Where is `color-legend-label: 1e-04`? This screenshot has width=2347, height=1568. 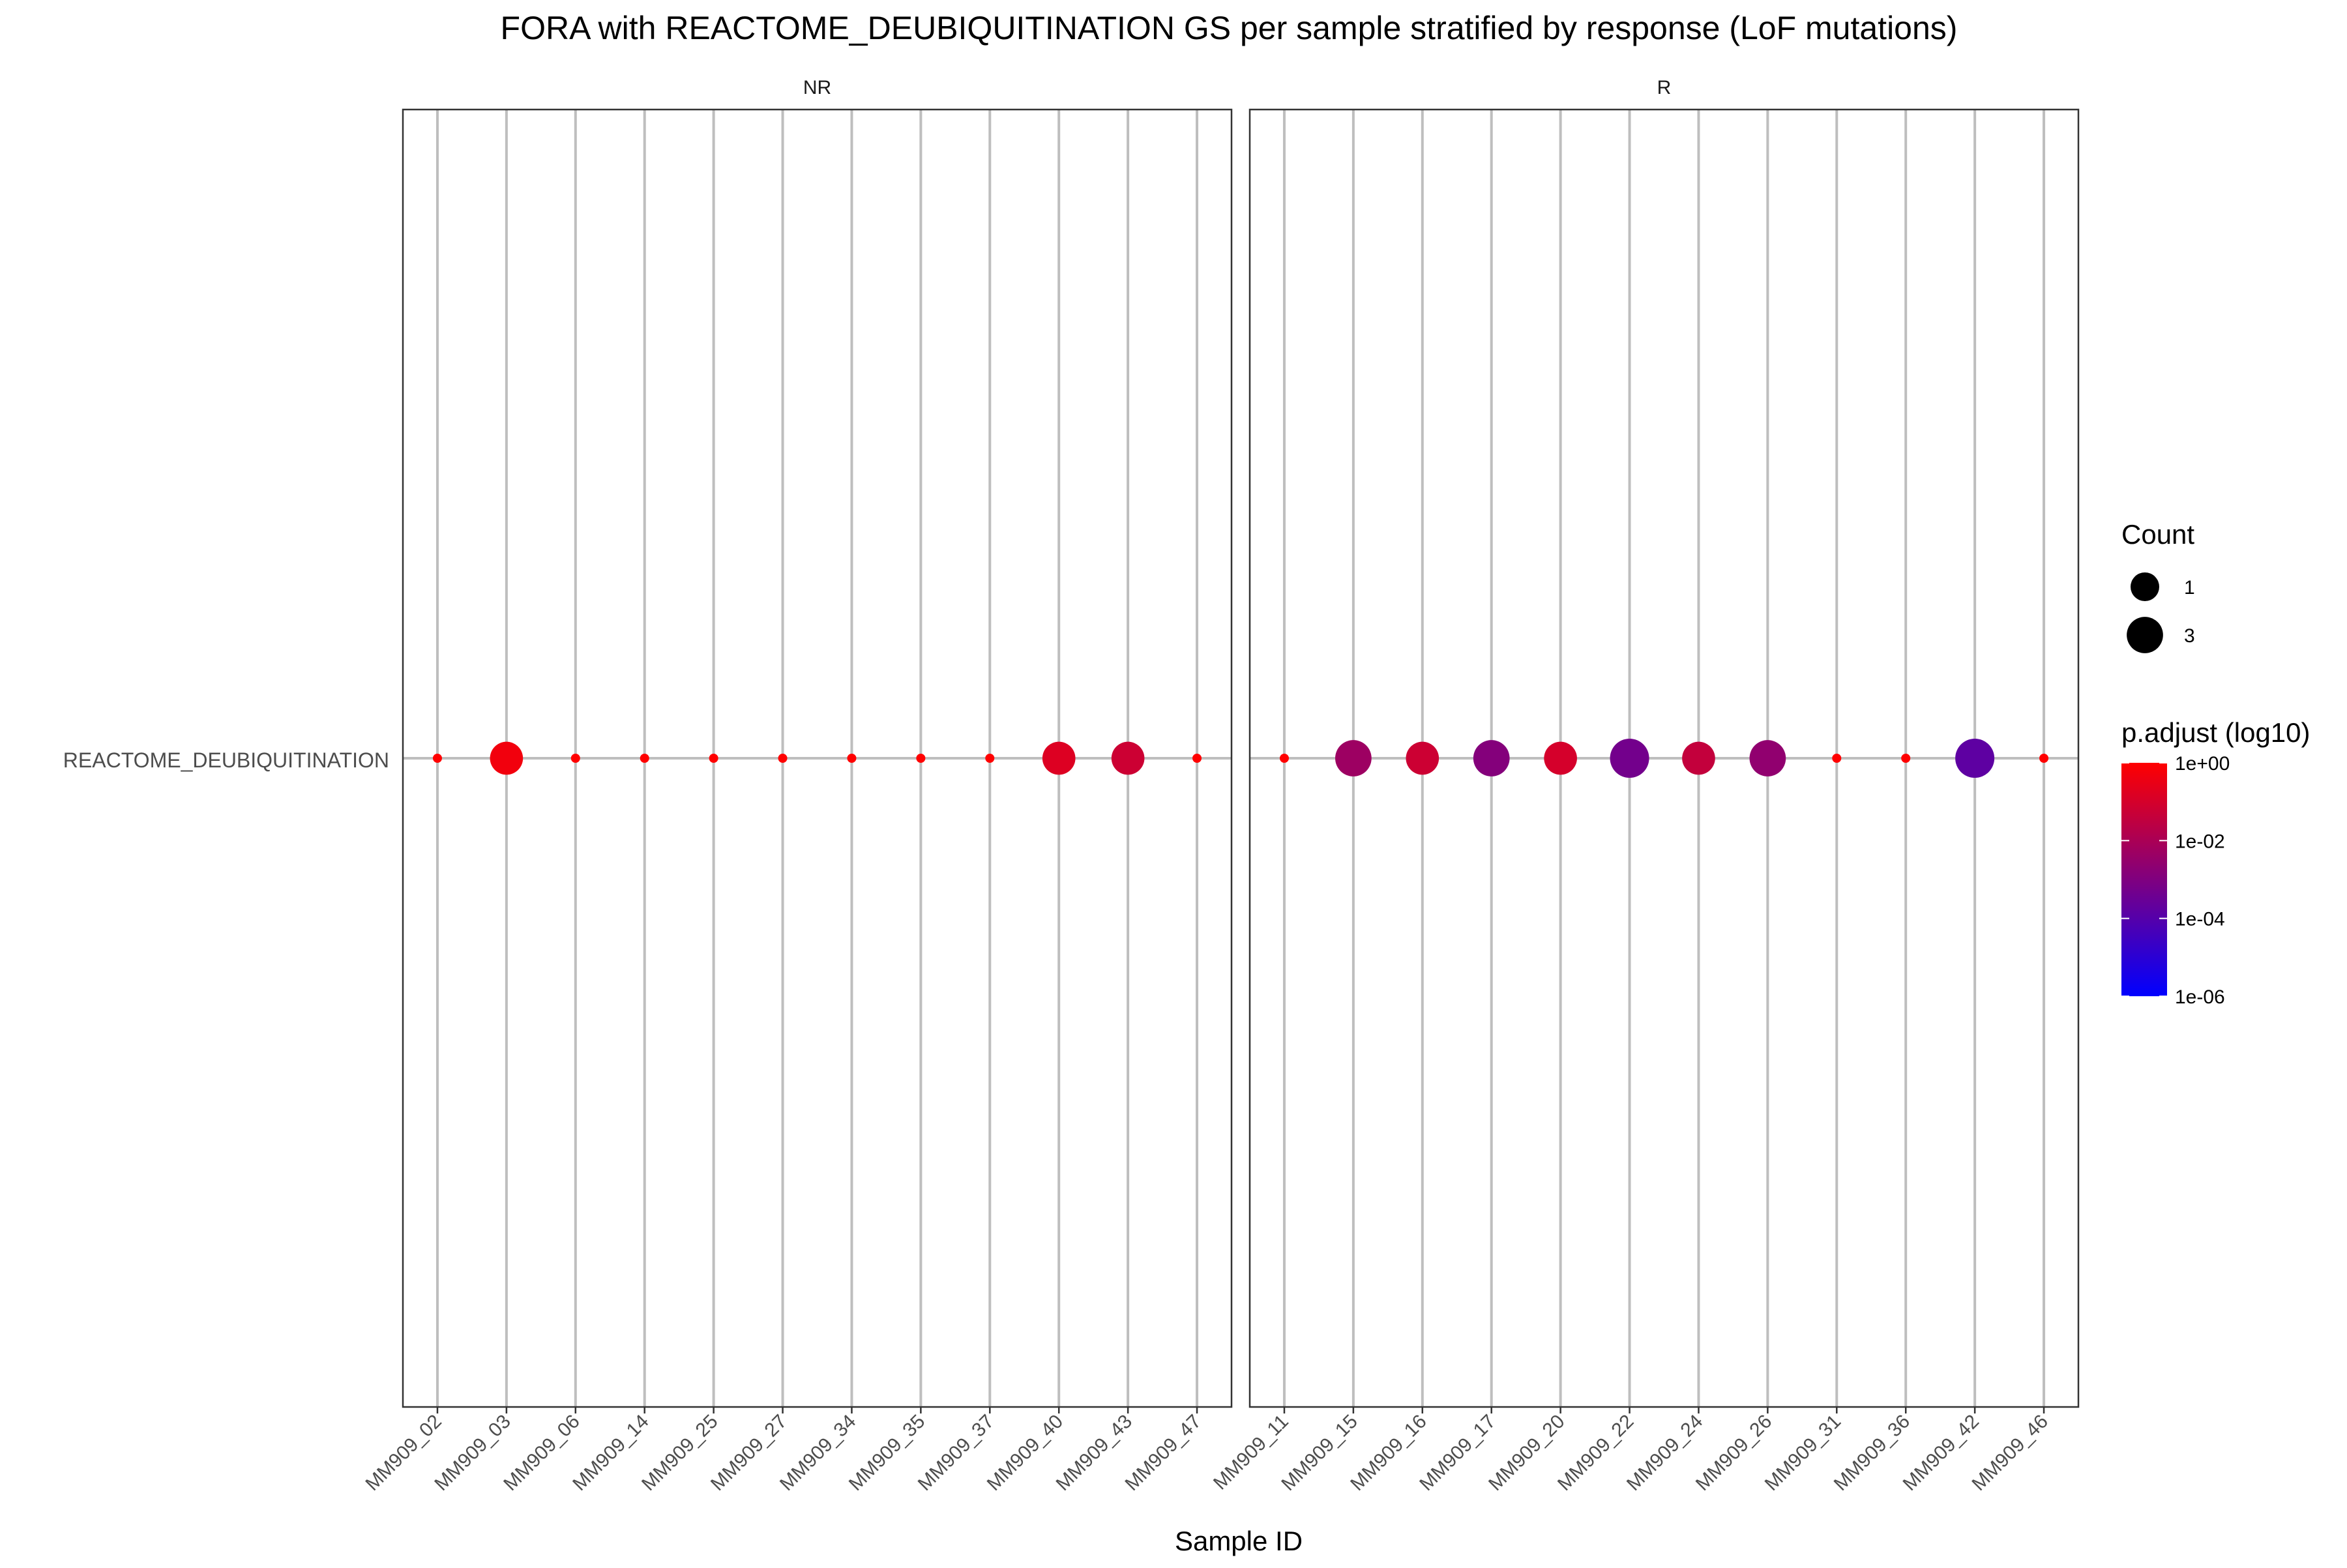
color-legend-label: 1e-04 is located at coordinates (2200, 920).